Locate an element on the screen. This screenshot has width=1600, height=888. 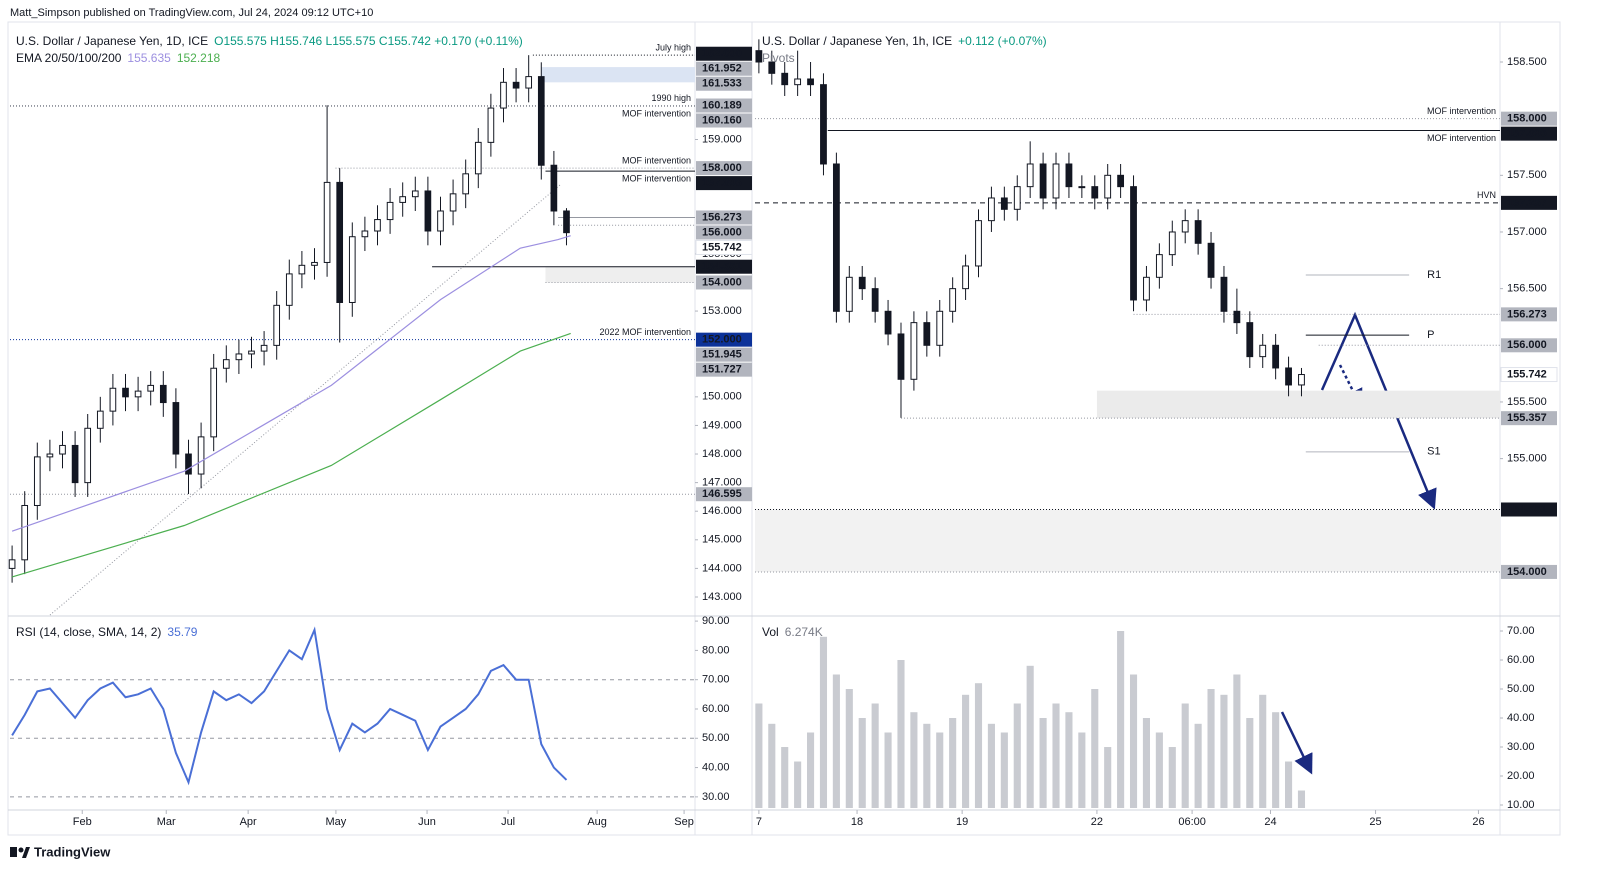
legend: EMA 20/50/100/200 155.635 152.218 is located at coordinates (121, 58).